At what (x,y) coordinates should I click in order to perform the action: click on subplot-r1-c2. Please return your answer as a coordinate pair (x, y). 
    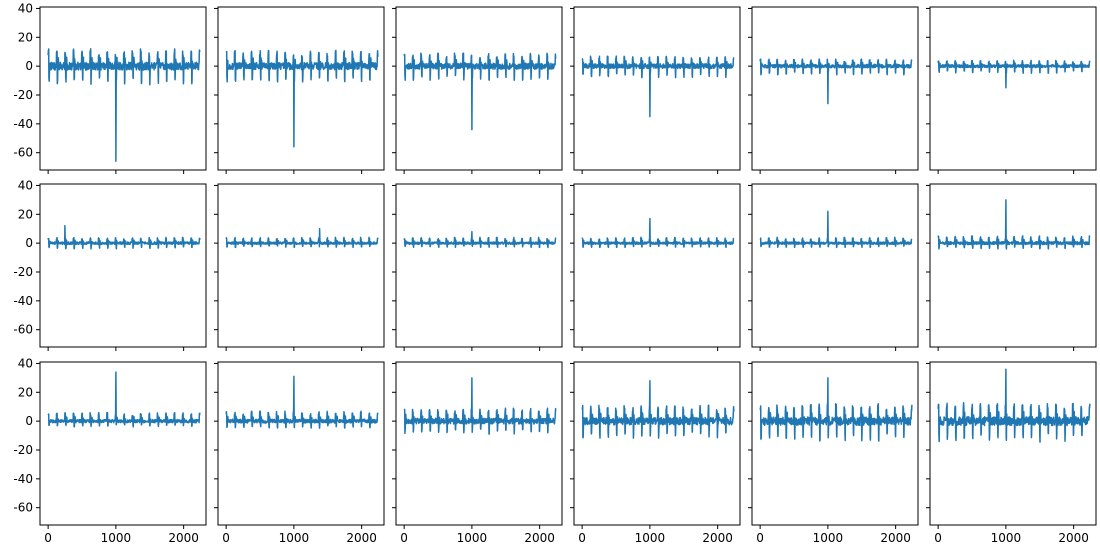
    Looking at the image, I should click on (477, 267).